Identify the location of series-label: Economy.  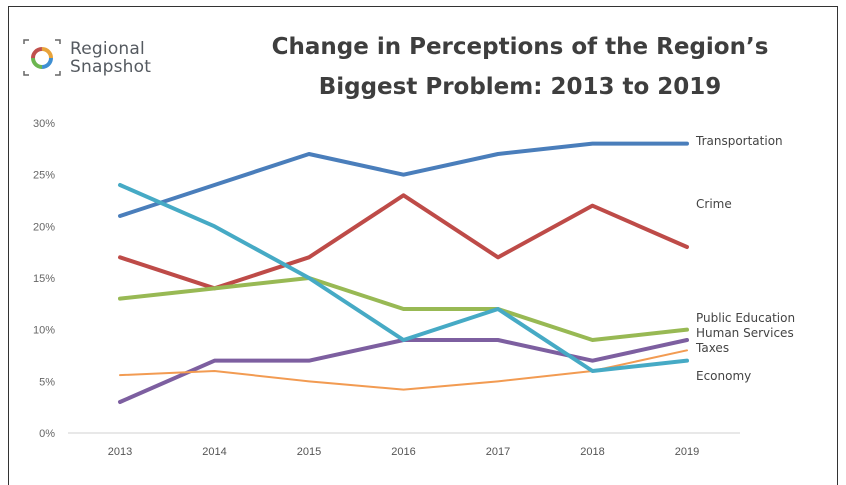
(723, 376).